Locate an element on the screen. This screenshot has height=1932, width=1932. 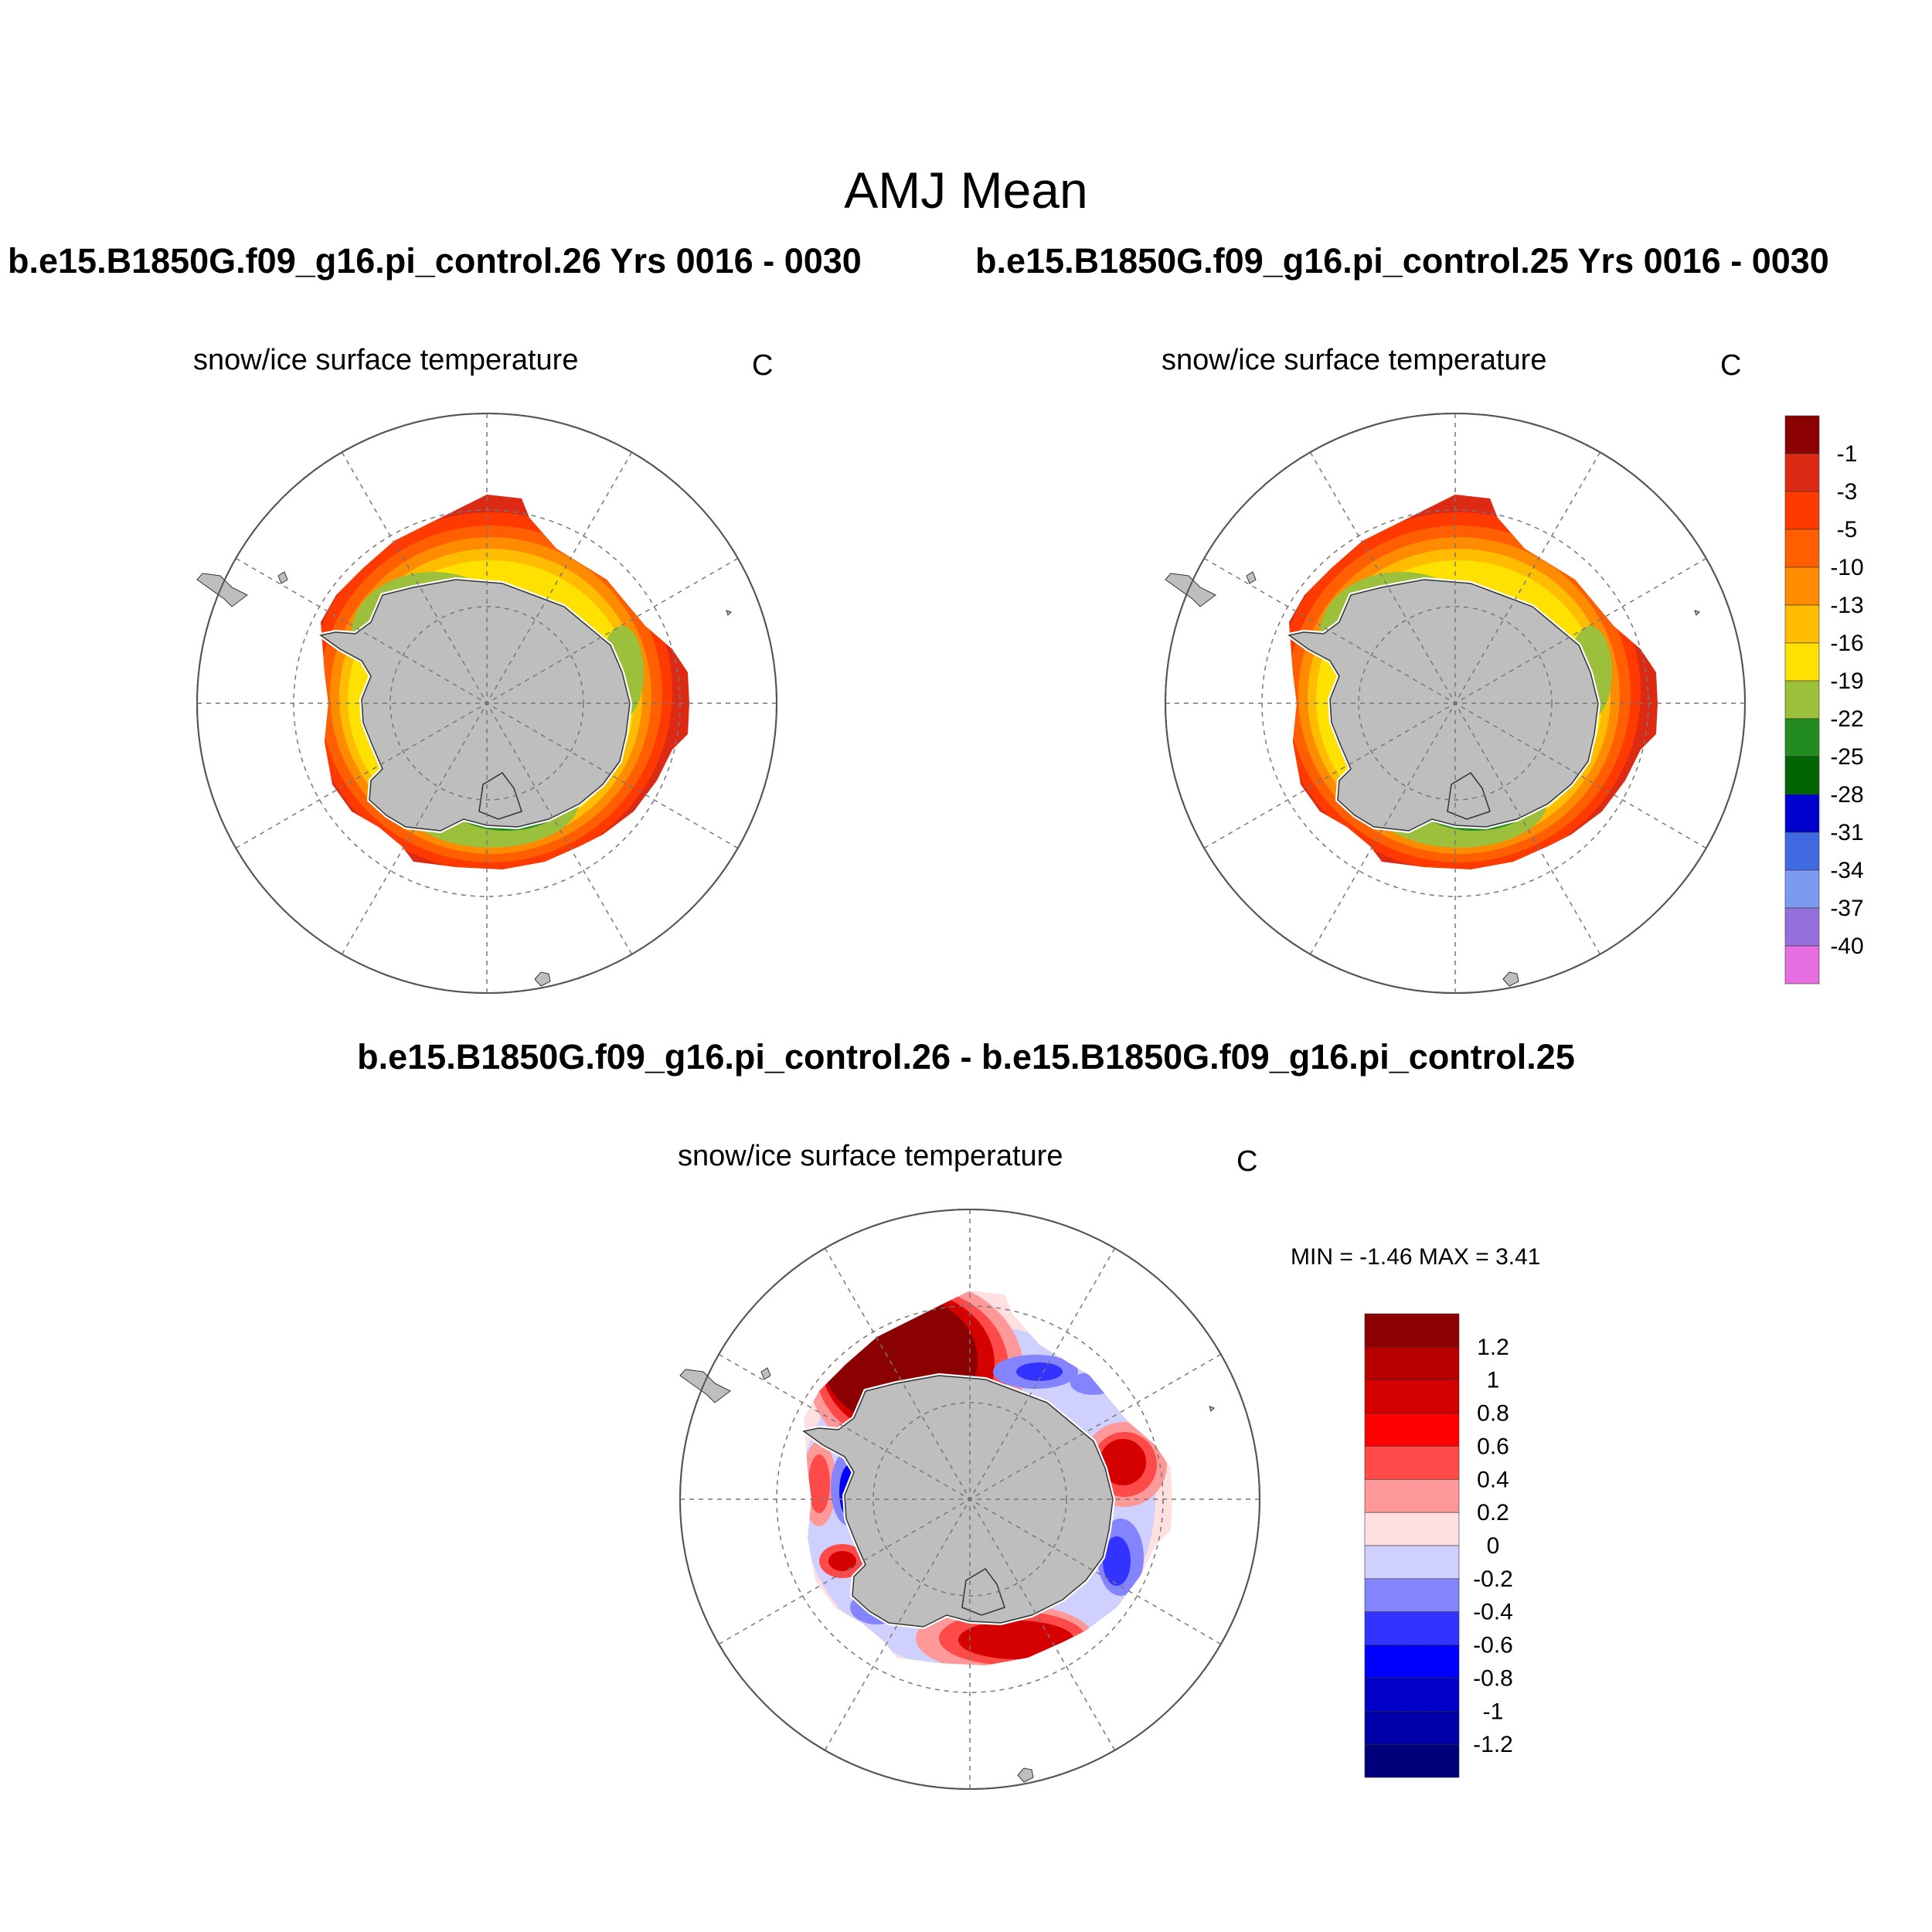
colorbar-tick-label: 0.6 is located at coordinates (1493, 1447).